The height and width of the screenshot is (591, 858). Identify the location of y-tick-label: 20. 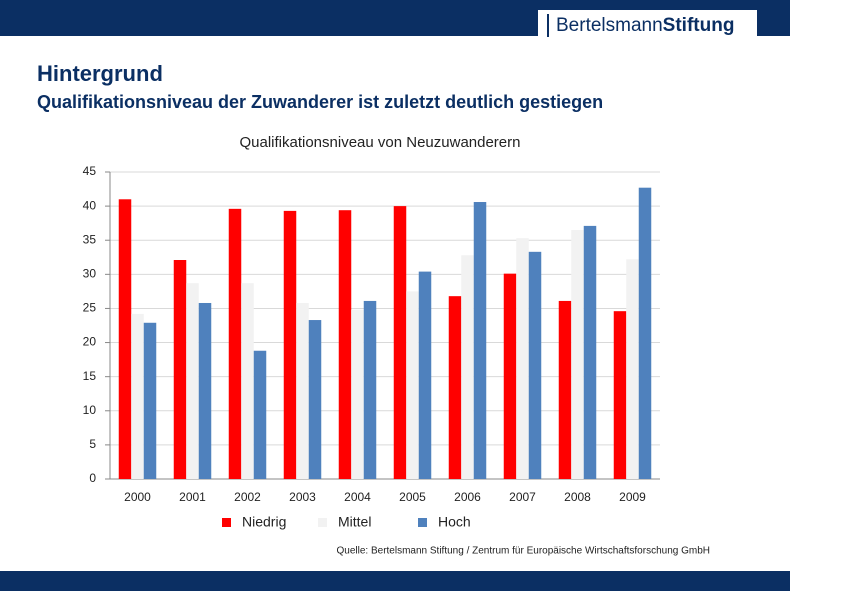
(90, 342).